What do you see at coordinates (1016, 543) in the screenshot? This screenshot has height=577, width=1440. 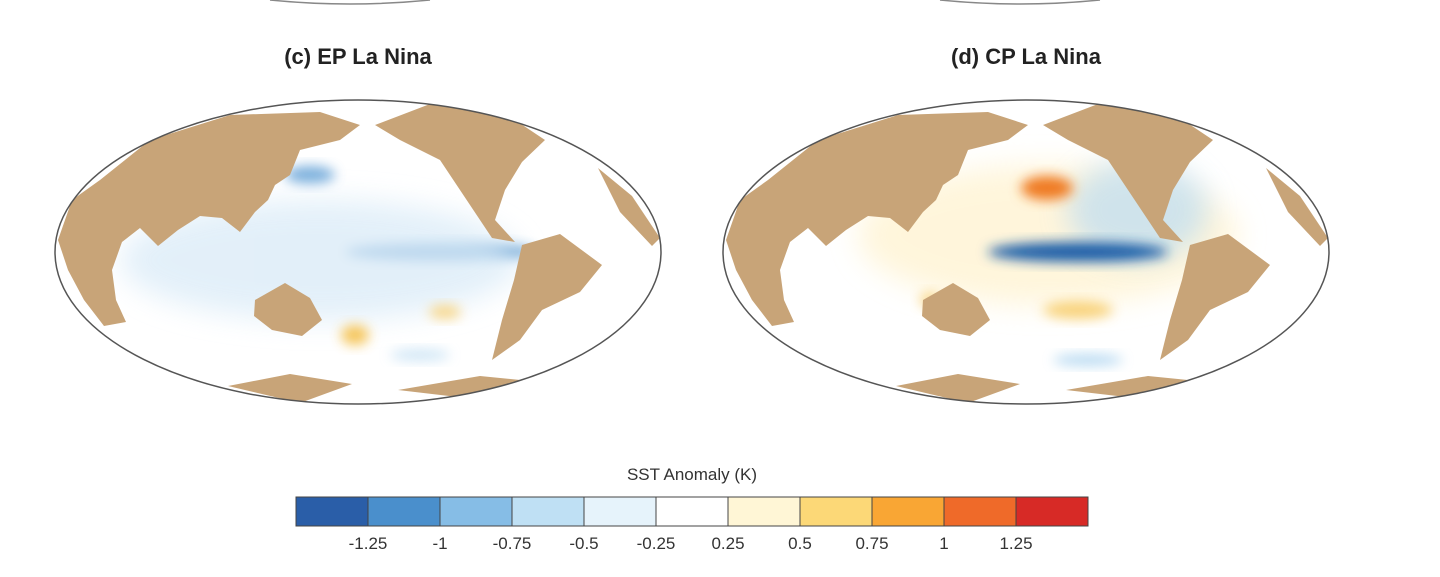 I see `colorbar-tick-label: 1.25` at bounding box center [1016, 543].